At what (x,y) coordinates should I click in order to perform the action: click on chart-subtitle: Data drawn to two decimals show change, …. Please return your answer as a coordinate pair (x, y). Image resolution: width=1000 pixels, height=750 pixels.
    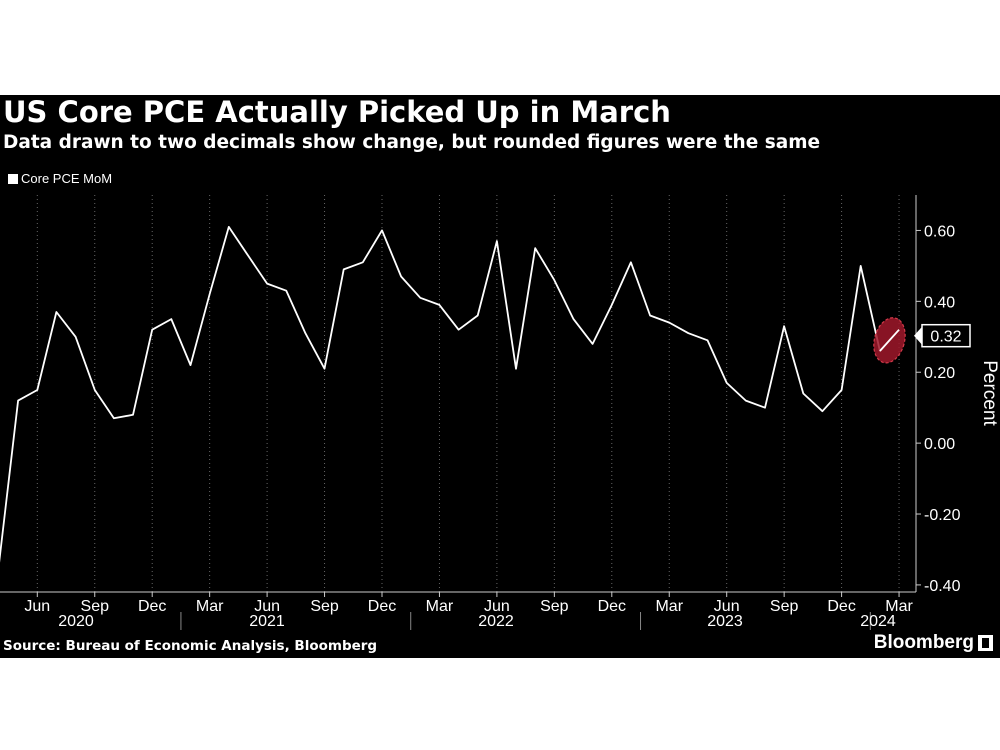
    Looking at the image, I should click on (412, 142).